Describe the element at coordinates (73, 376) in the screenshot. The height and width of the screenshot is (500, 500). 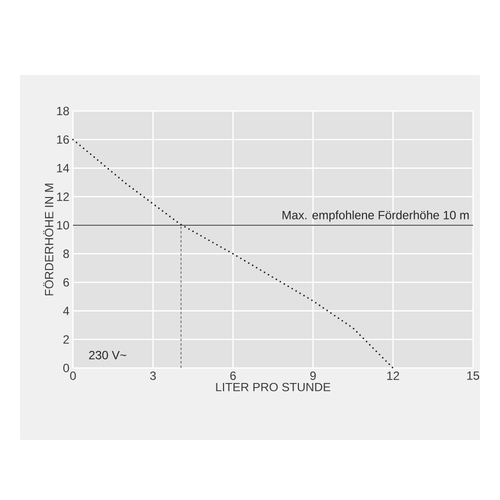
I see `x-tick-label: 0` at that location.